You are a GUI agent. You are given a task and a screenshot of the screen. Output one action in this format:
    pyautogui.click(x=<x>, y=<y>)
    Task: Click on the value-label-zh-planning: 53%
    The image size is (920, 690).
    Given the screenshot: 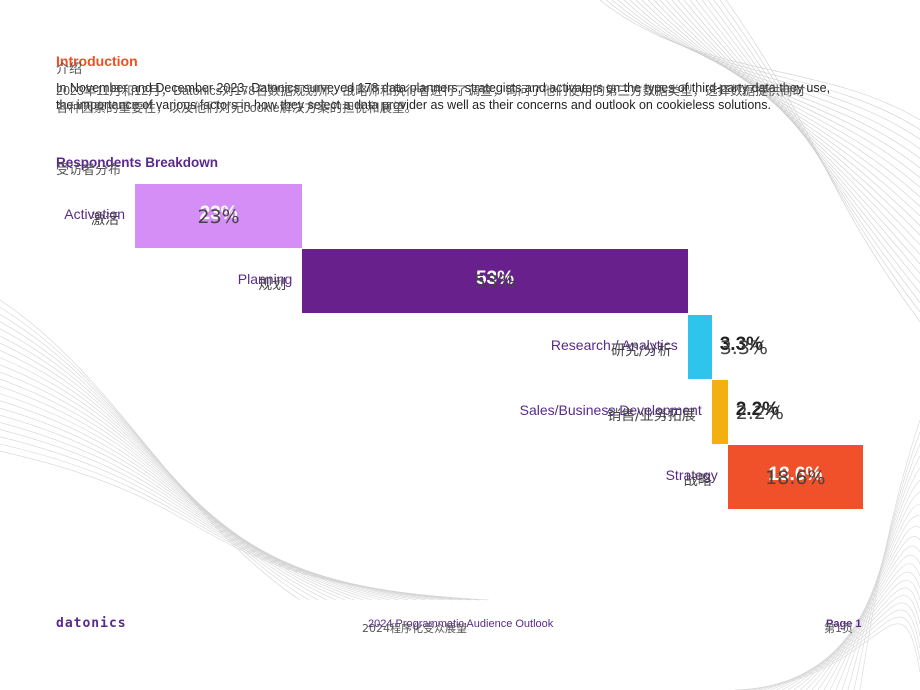 What is the action you would take?
    pyautogui.click(x=495, y=282)
    